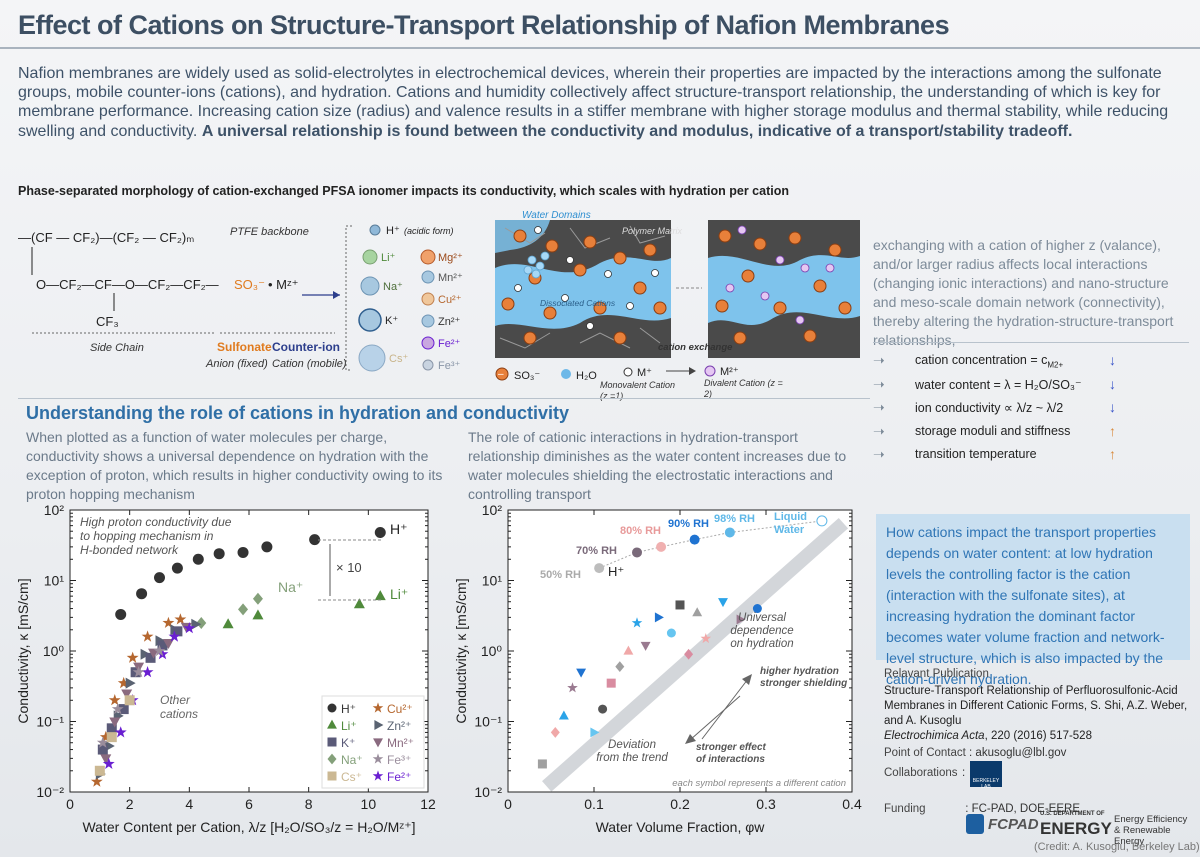 The width and height of the screenshot is (1200, 857). Describe the element at coordinates (964, 773) in the screenshot. I see `collab-sep: :` at that location.